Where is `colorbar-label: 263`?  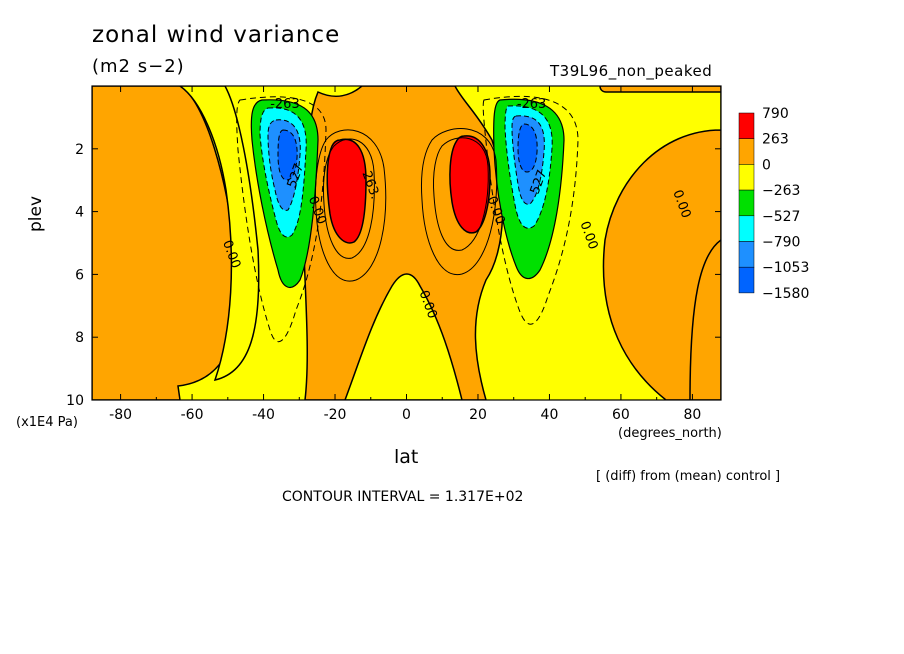
colorbar-label: 263 is located at coordinates (775, 140).